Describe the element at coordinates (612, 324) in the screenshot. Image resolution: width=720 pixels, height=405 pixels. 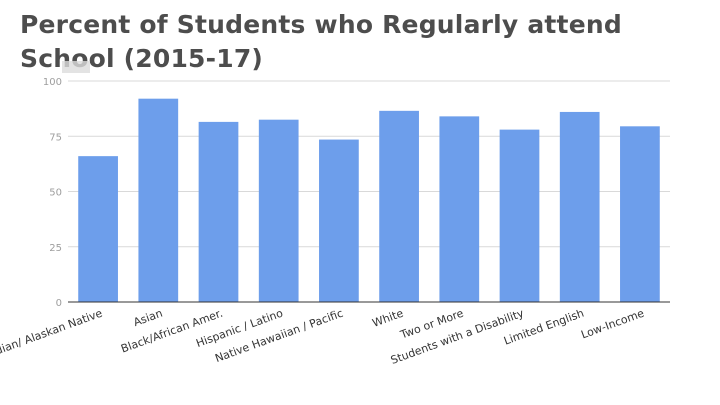
I see `x-category-label: Low-Income` at that location.